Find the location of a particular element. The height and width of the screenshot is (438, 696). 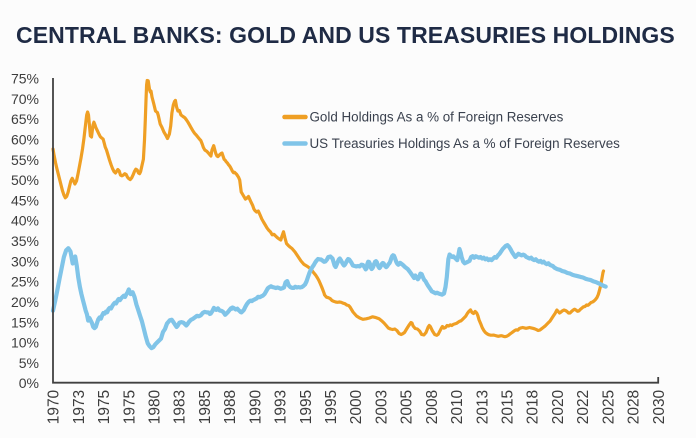

svg-text: 1980 is located at coordinates (155, 406).